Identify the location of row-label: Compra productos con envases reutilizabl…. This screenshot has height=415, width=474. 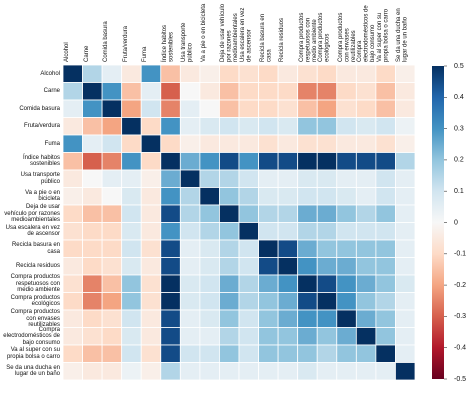
(35, 318).